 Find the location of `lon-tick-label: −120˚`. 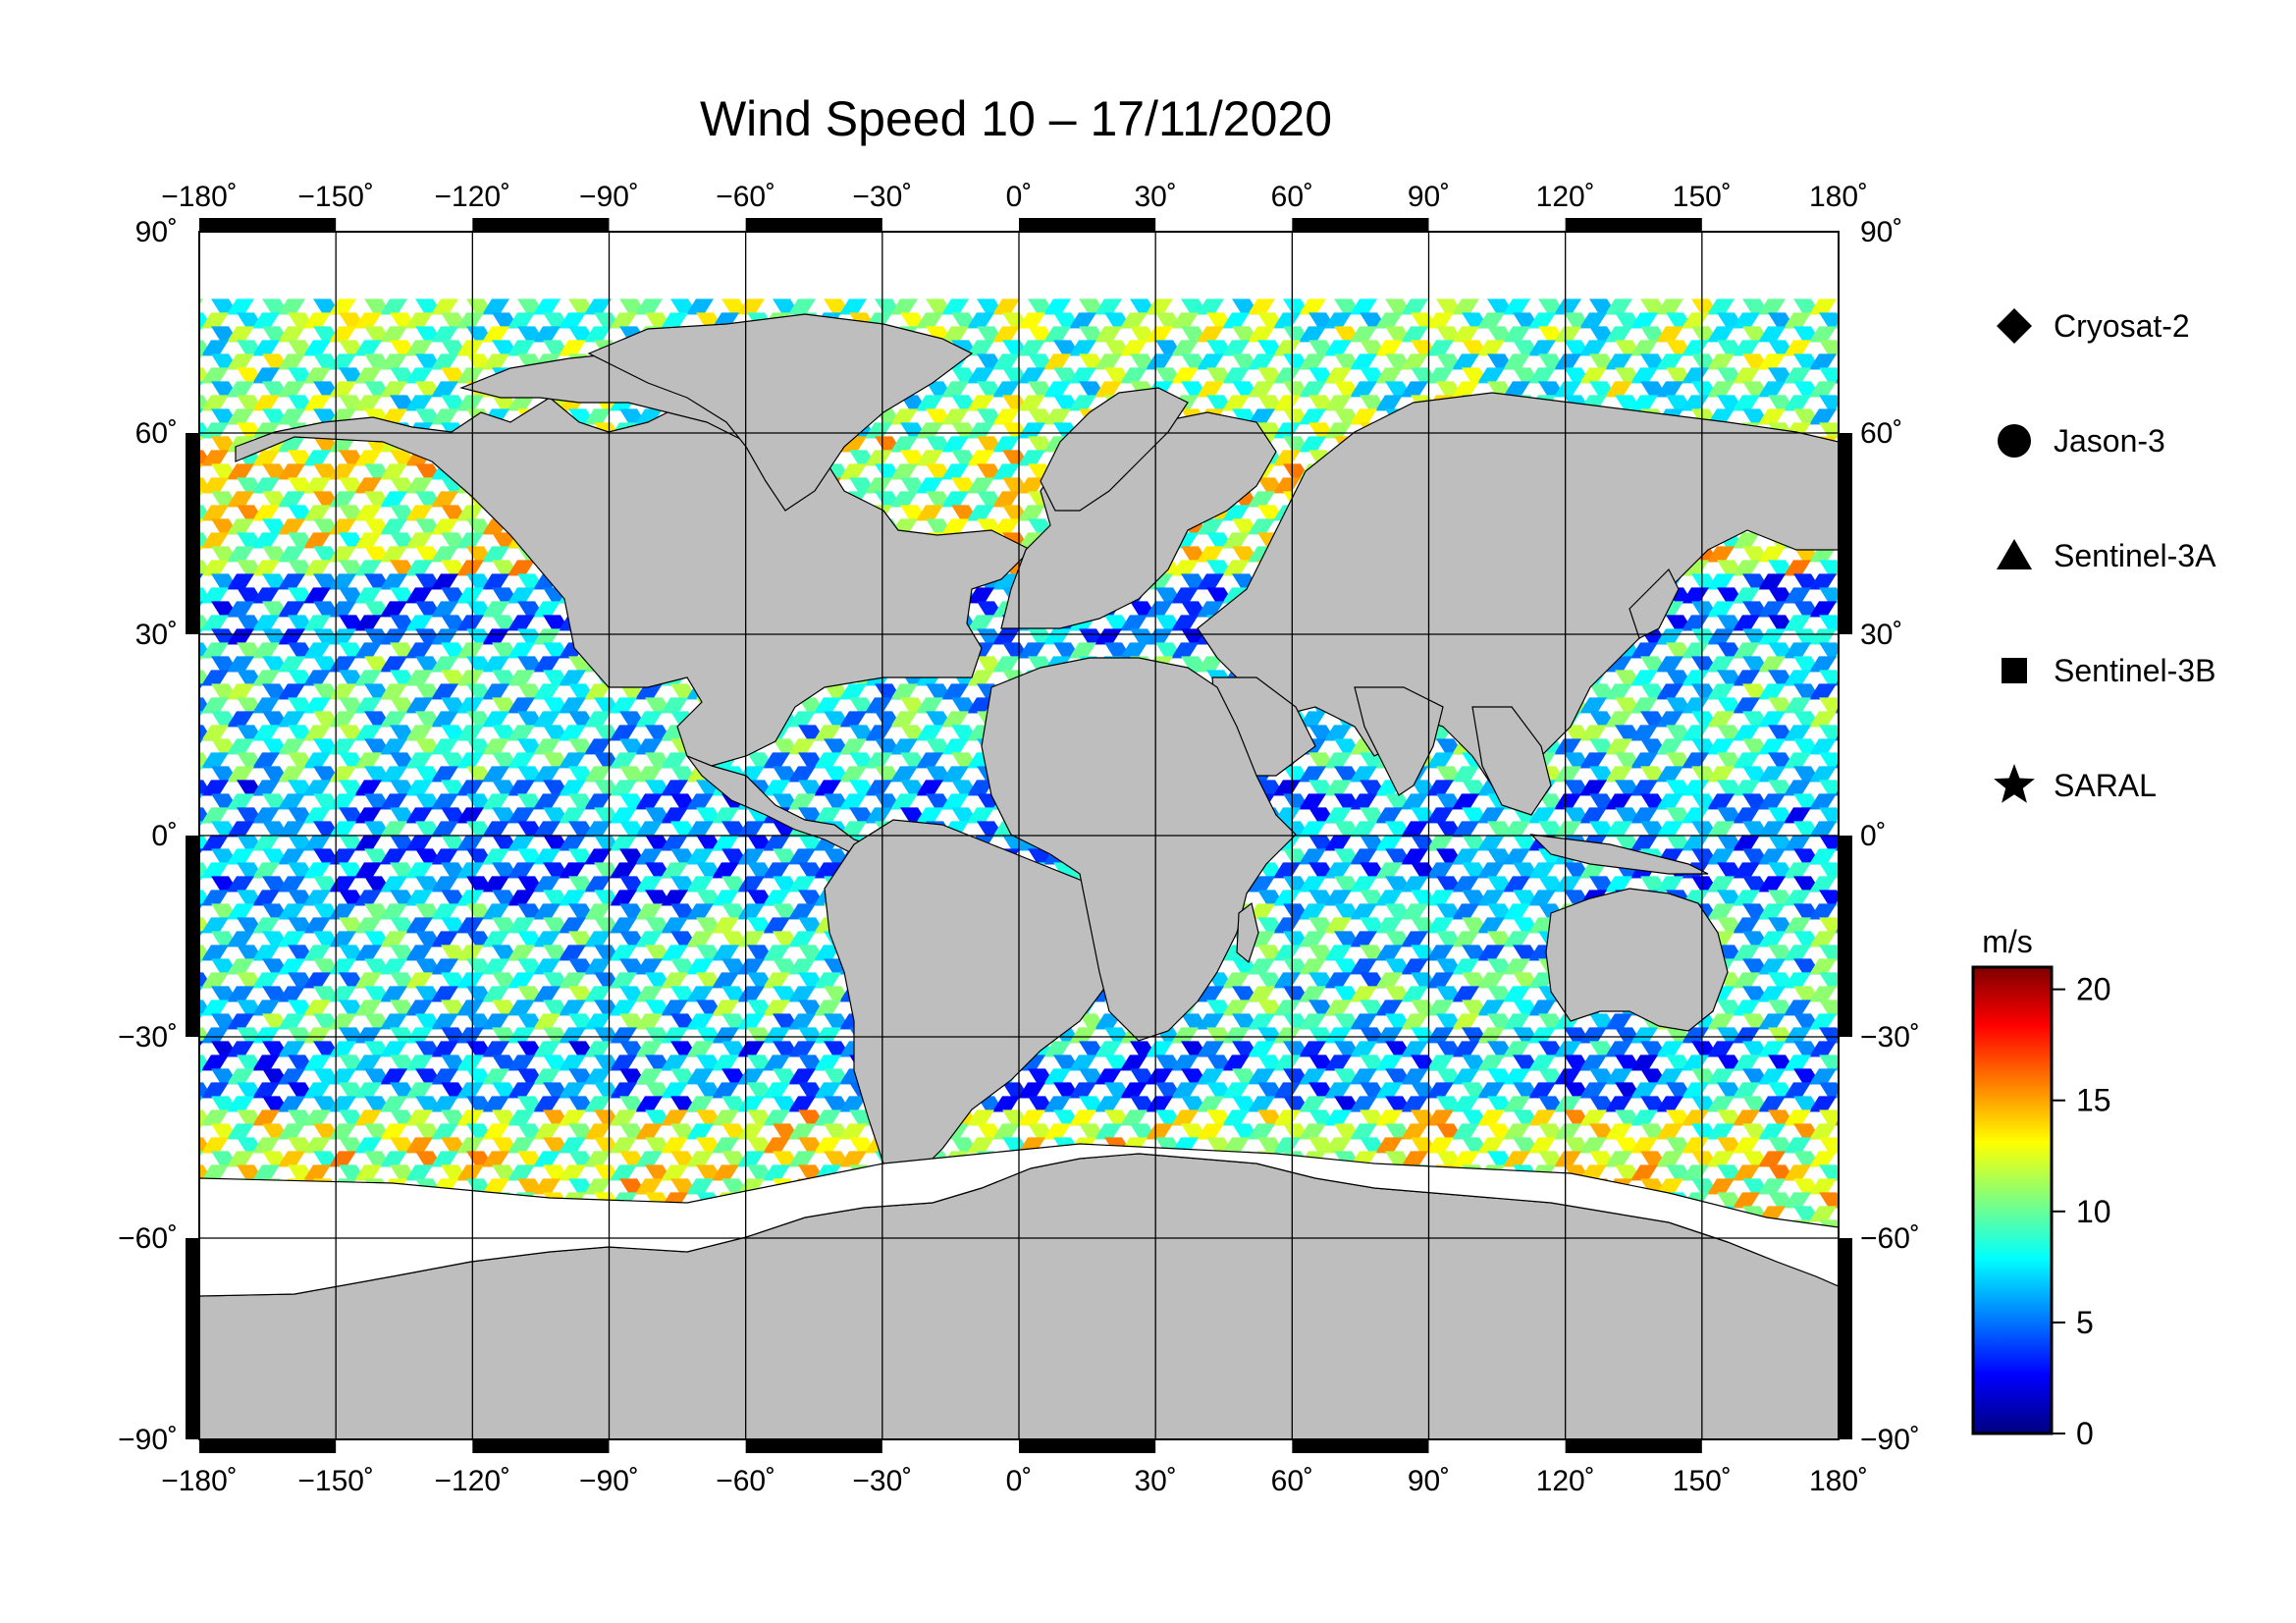

lon-tick-label: −120˚ is located at coordinates (473, 1481).